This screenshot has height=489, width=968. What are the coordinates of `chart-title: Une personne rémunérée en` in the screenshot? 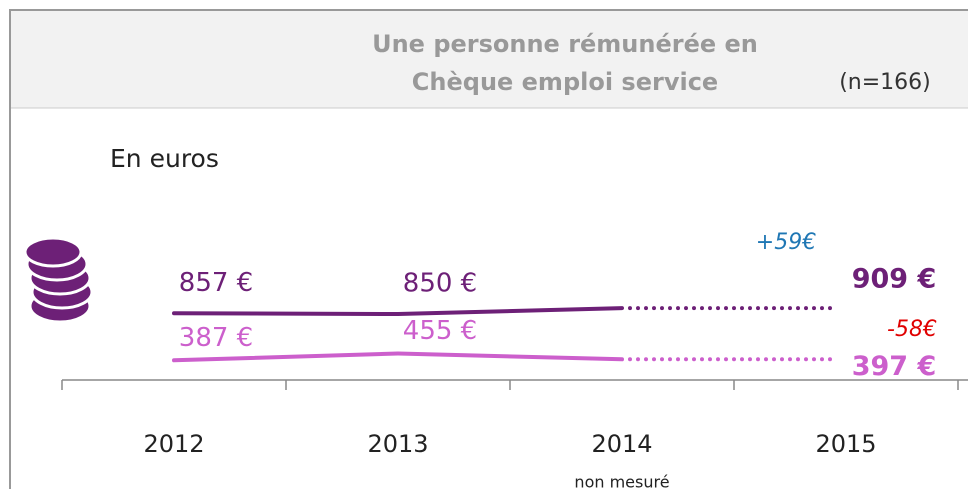 It's located at (565, 44).